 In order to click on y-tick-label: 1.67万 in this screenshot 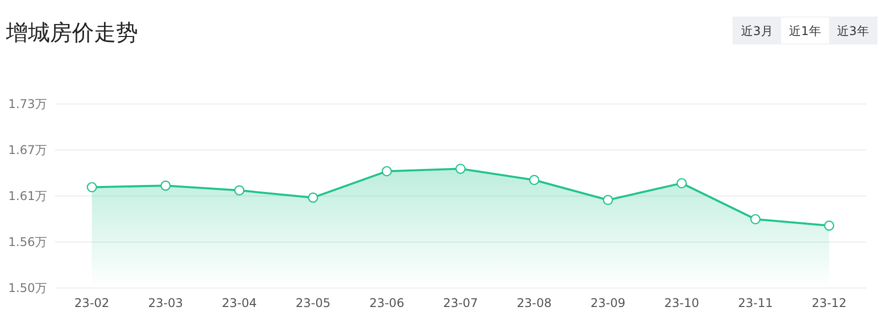, I will do `click(27, 150)`.